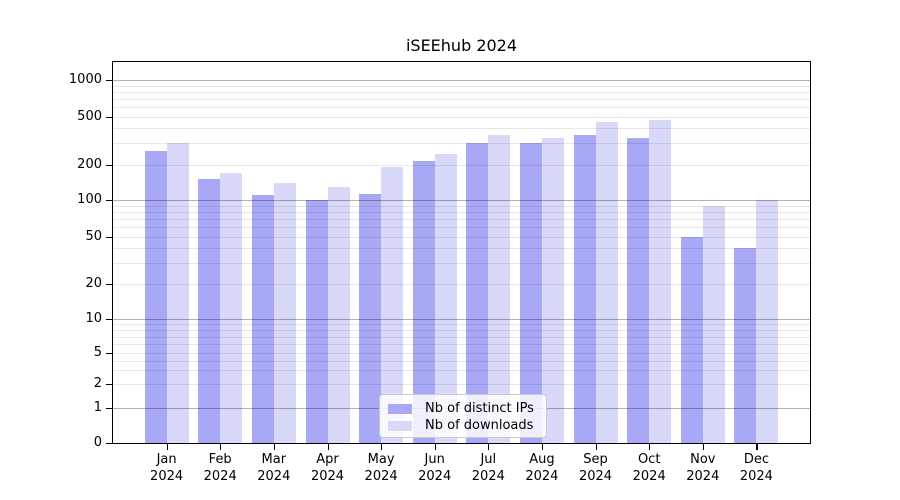 The width and height of the screenshot is (900, 500). I want to click on x-tick-may, so click(382, 447).